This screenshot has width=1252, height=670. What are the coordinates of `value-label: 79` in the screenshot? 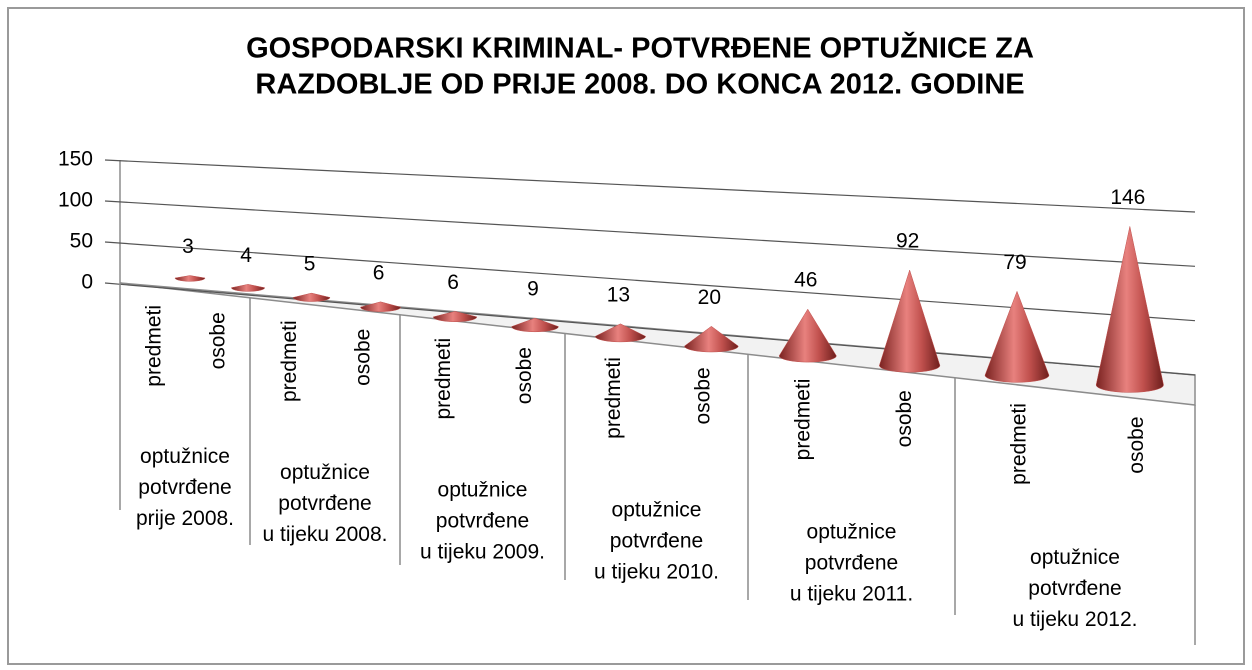 It's located at (1014, 262).